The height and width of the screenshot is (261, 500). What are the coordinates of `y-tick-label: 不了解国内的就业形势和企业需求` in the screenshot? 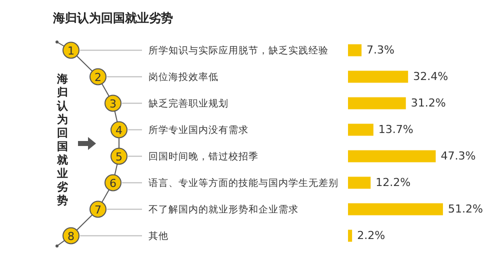 It's located at (223, 209).